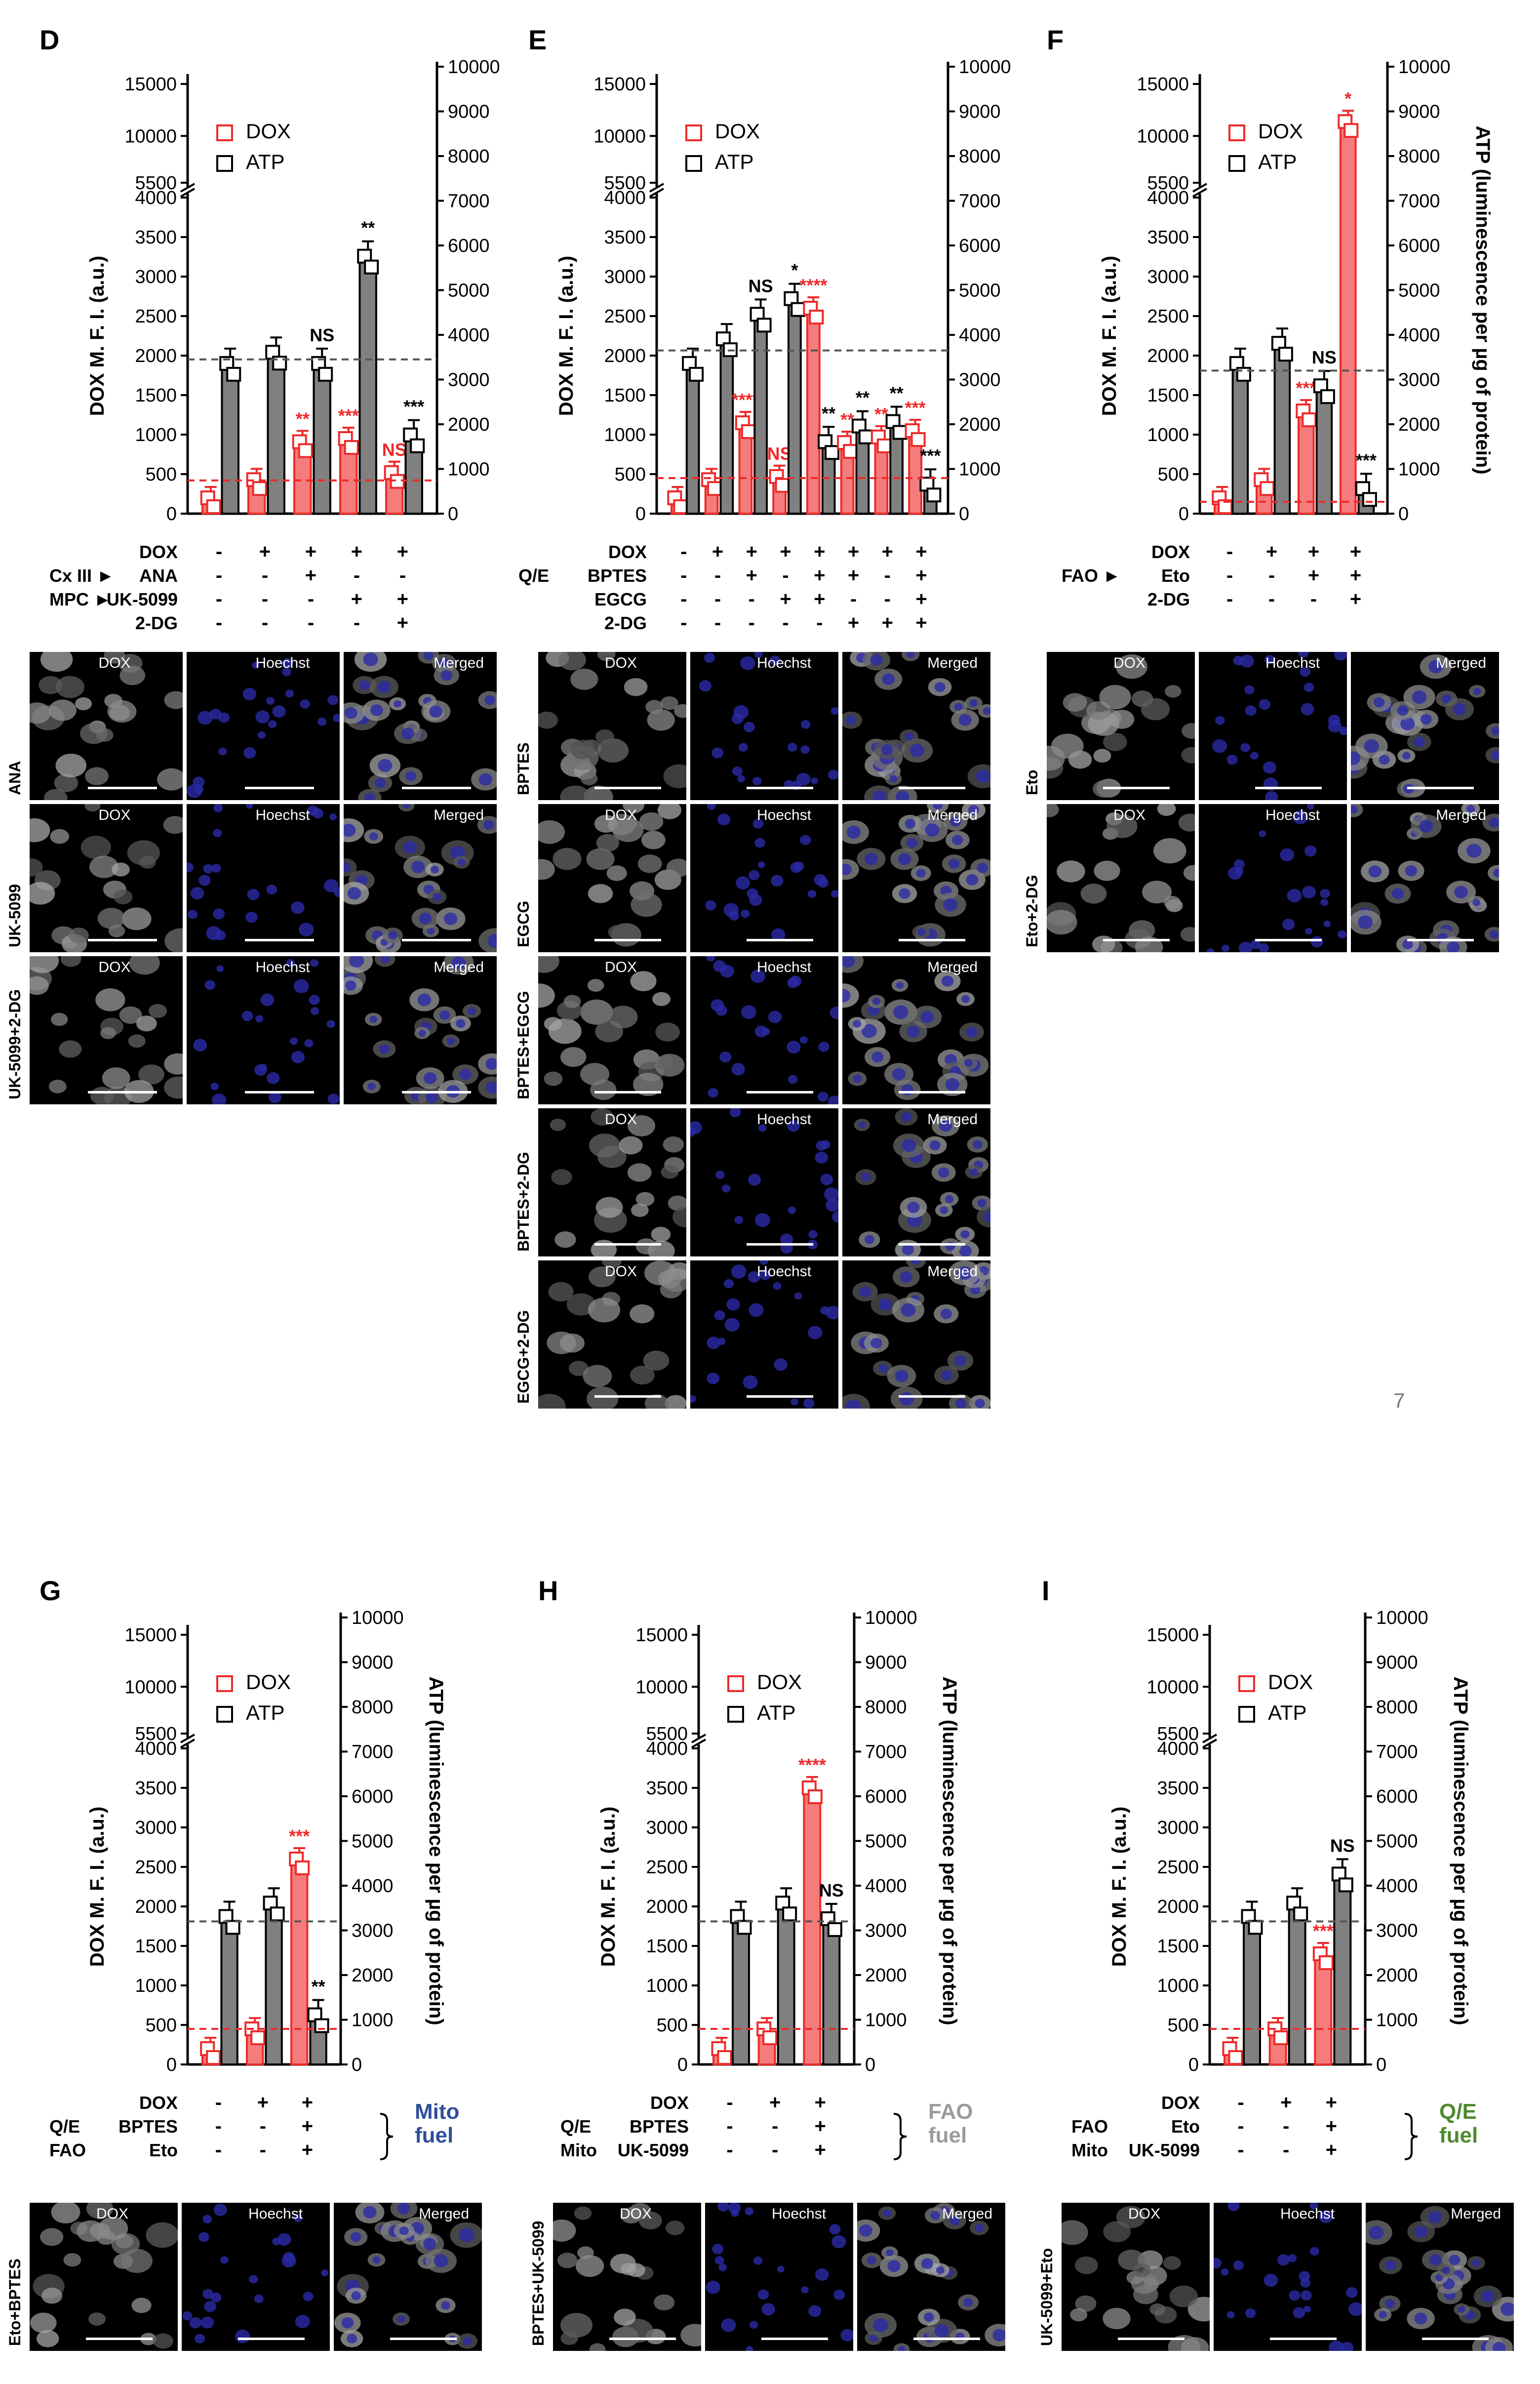 The width and height of the screenshot is (1540, 2384). I want to click on right-tick-label: 2000, so click(373, 1975).